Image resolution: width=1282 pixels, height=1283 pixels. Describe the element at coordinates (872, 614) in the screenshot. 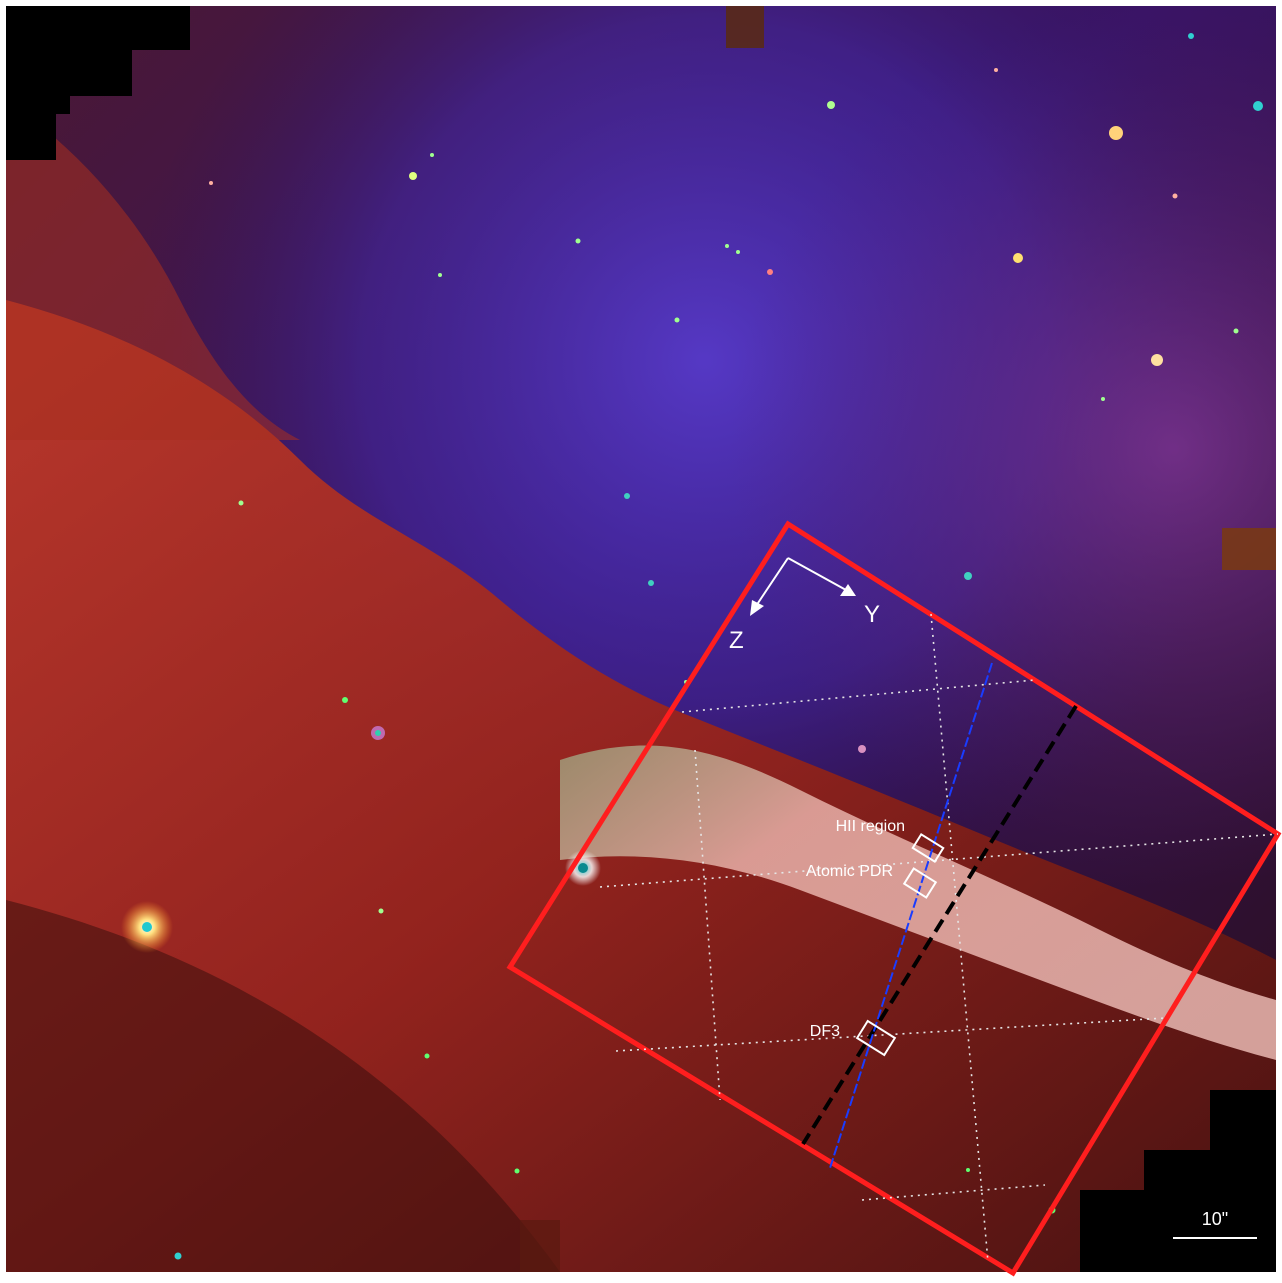

I see `y-axis-label: Y` at that location.